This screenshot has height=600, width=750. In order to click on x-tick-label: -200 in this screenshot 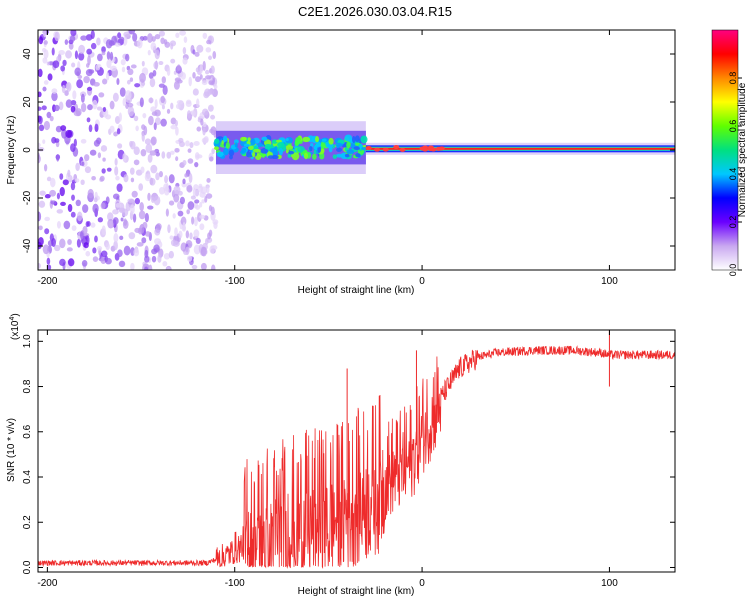, I will do `click(47, 281)`.